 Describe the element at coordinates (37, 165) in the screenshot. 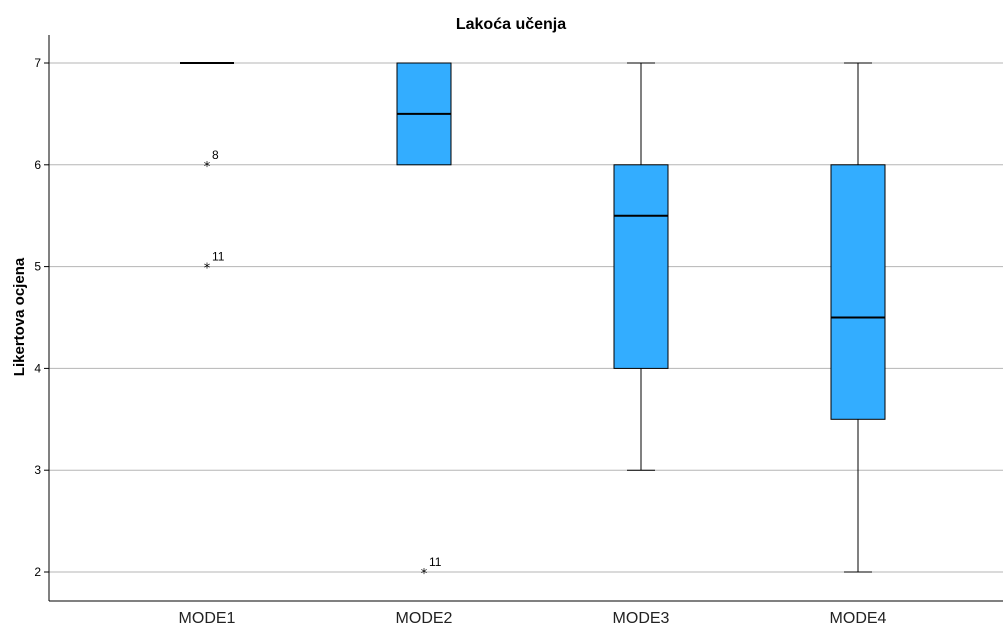

I see `y-tick-label: 6` at that location.